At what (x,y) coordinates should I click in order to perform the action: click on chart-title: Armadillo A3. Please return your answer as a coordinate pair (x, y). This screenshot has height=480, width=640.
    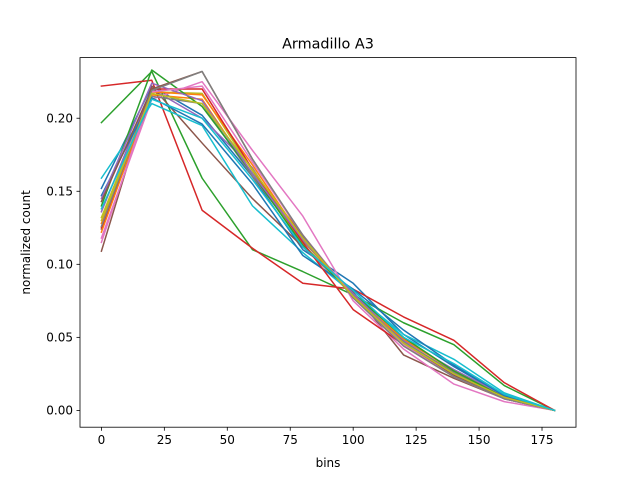
    Looking at the image, I should click on (328, 45).